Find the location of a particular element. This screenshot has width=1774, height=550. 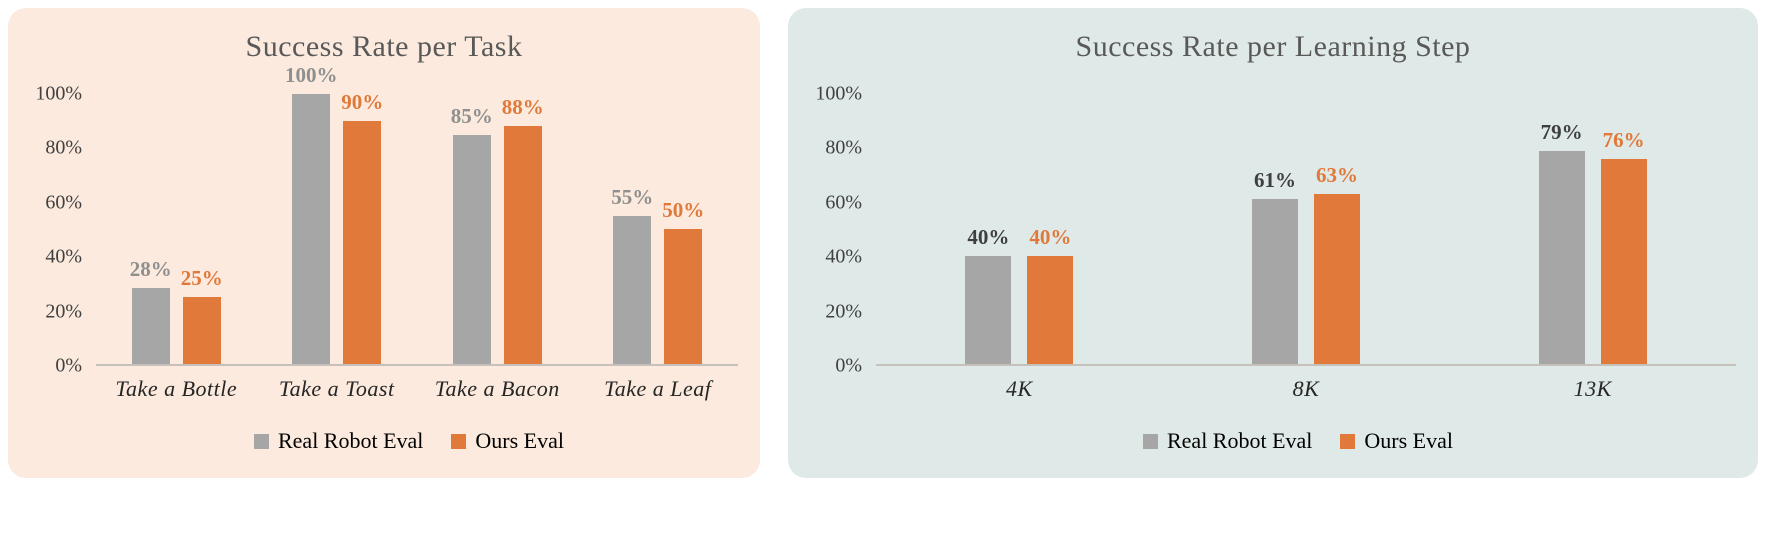

bar-value-label: 76% is located at coordinates (1623, 139).